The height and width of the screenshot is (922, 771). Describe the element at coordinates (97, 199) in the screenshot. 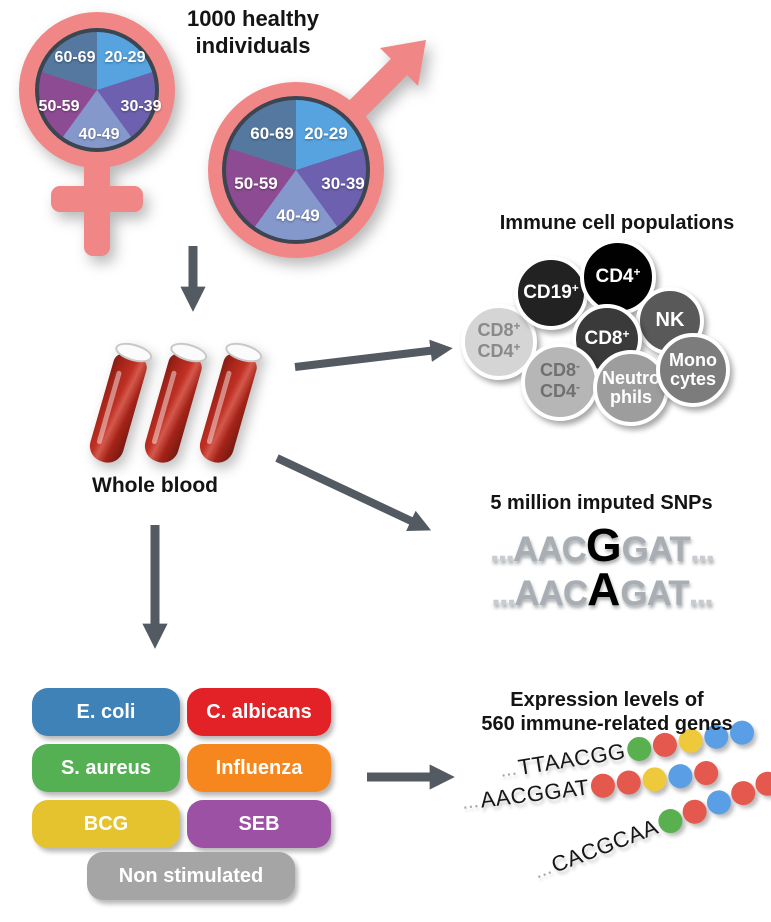

I see `female-cross-horizontal` at that location.